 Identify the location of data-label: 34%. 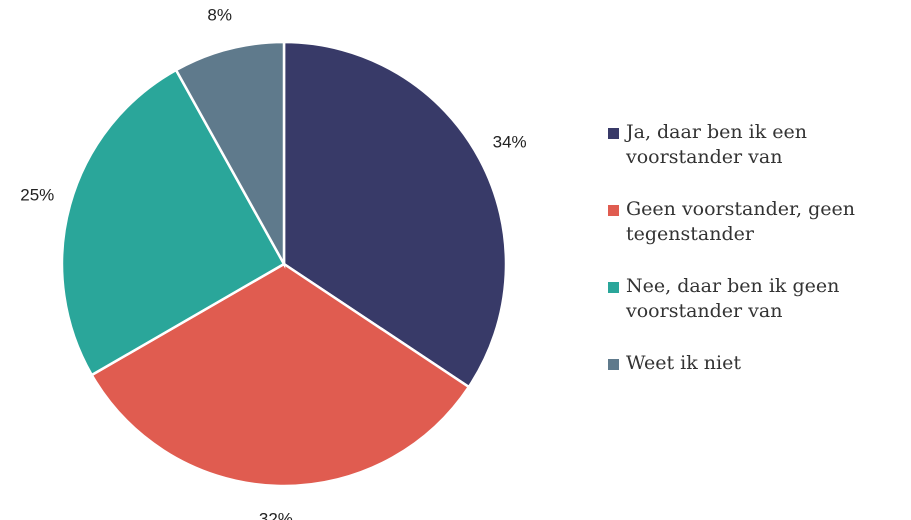
(510, 142).